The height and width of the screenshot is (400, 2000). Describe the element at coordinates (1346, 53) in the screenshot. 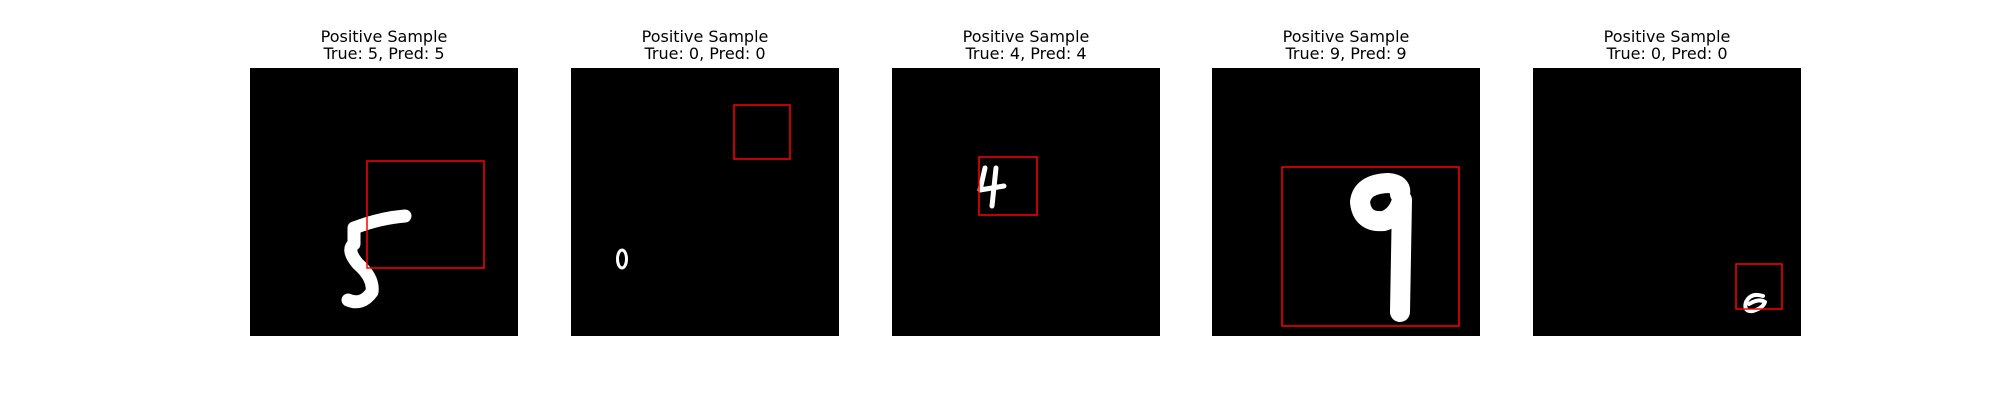

I see `panel-subtitle: True: 9, Pred: 9` at that location.